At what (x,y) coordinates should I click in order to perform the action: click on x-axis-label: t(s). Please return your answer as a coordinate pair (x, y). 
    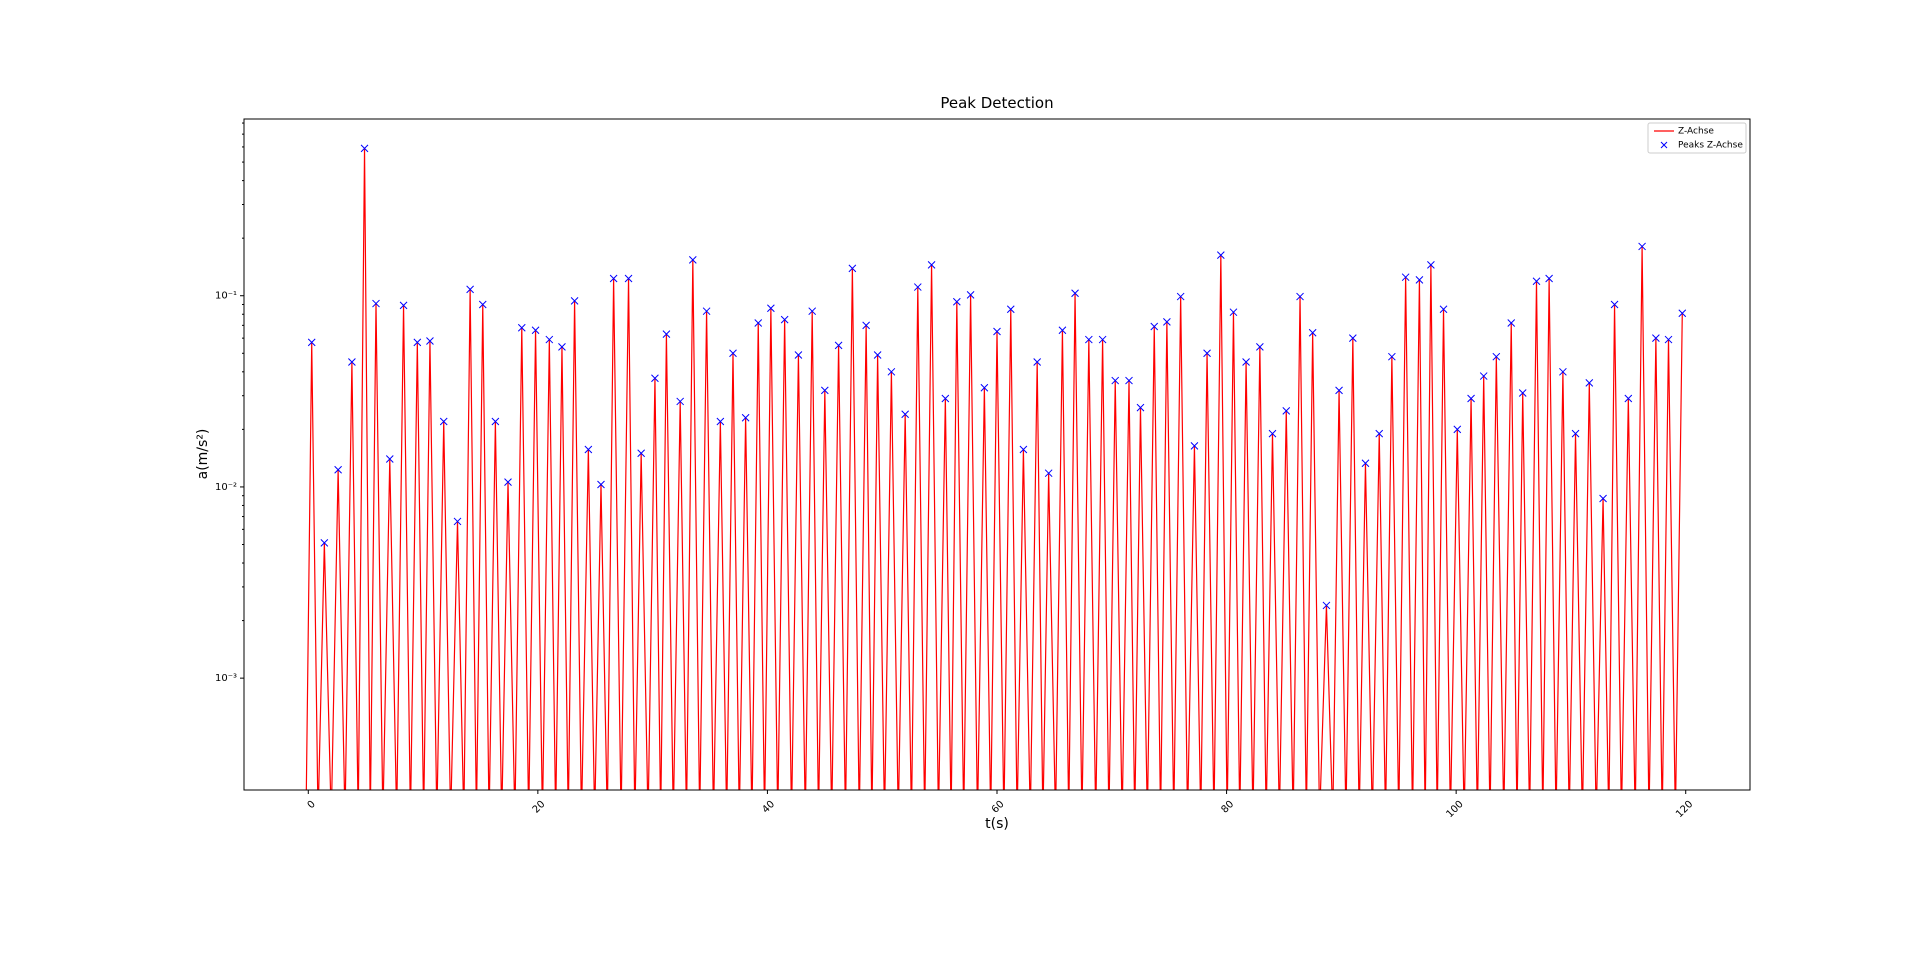
    Looking at the image, I should click on (997, 824).